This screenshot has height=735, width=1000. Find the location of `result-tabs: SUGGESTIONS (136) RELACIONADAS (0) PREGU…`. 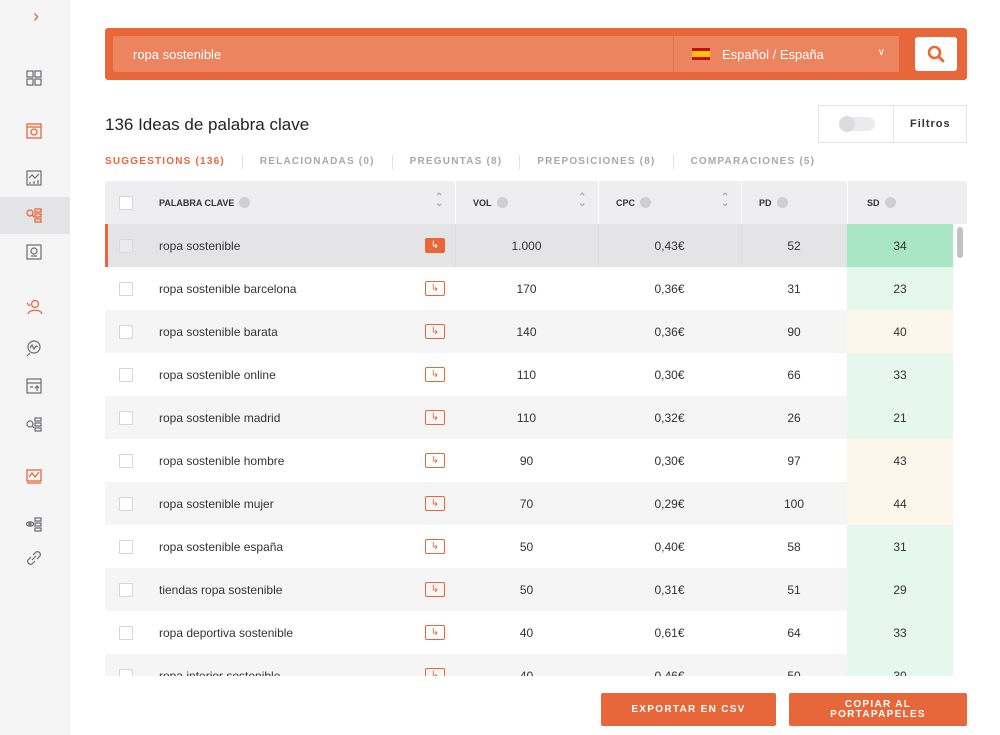

result-tabs: SUGGESTIONS (136) RELACIONADAS (0) PREGU… is located at coordinates (468, 162).